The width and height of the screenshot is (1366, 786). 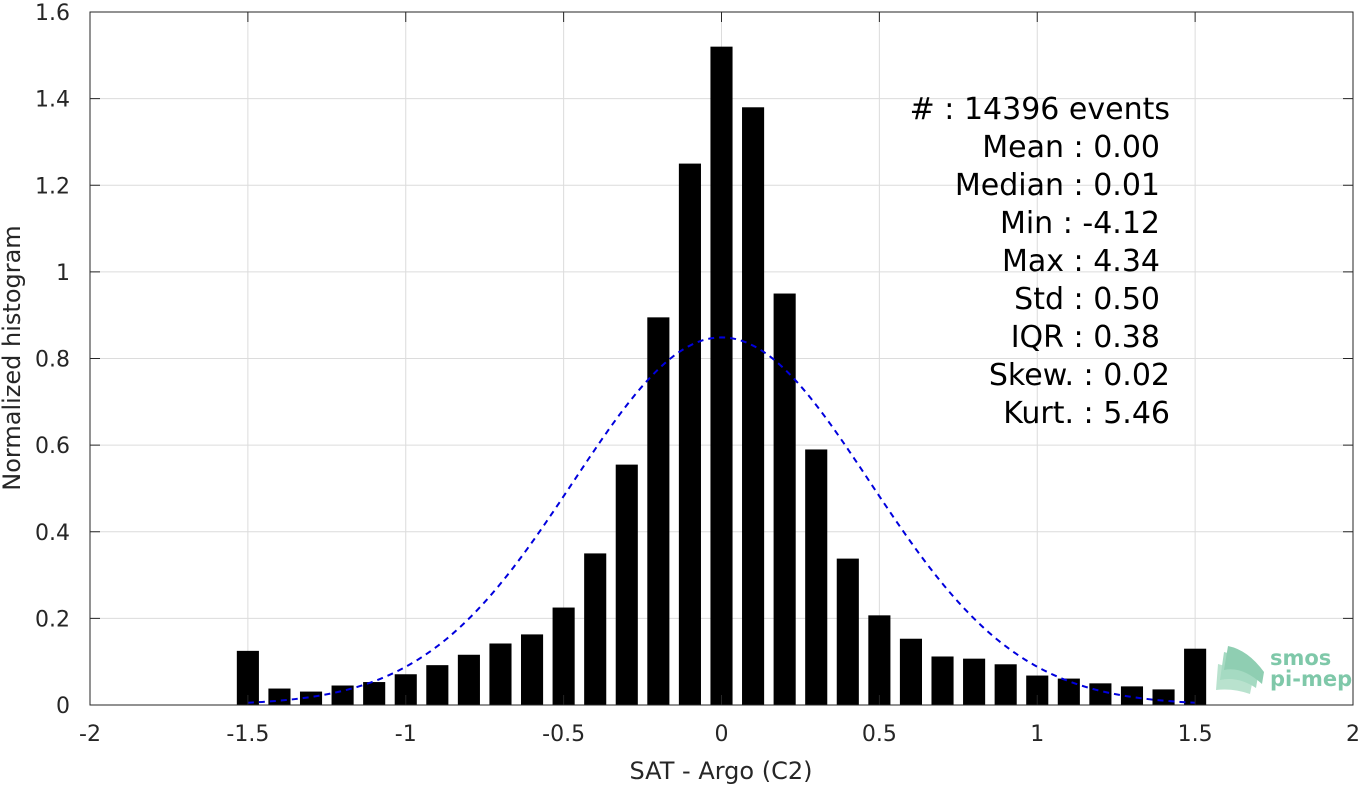 What do you see at coordinates (1057, 185) in the screenshot?
I see `stat-median: Median : 0.01` at bounding box center [1057, 185].